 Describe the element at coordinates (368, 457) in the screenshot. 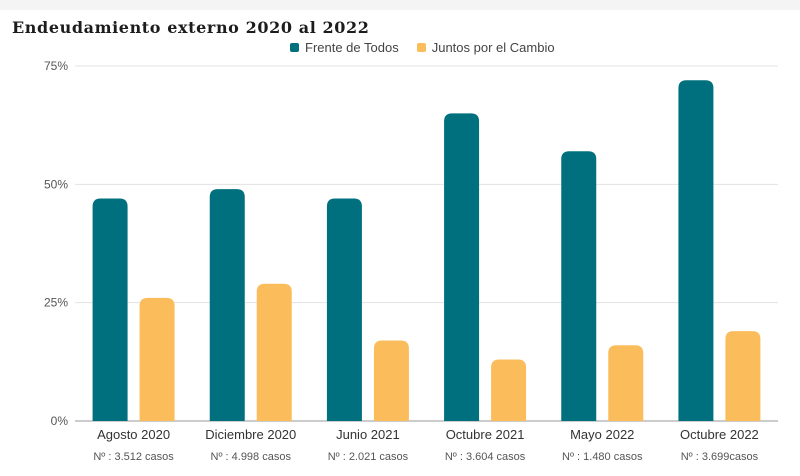

I see `sample-size-label: Nº : 2.021 casos` at that location.